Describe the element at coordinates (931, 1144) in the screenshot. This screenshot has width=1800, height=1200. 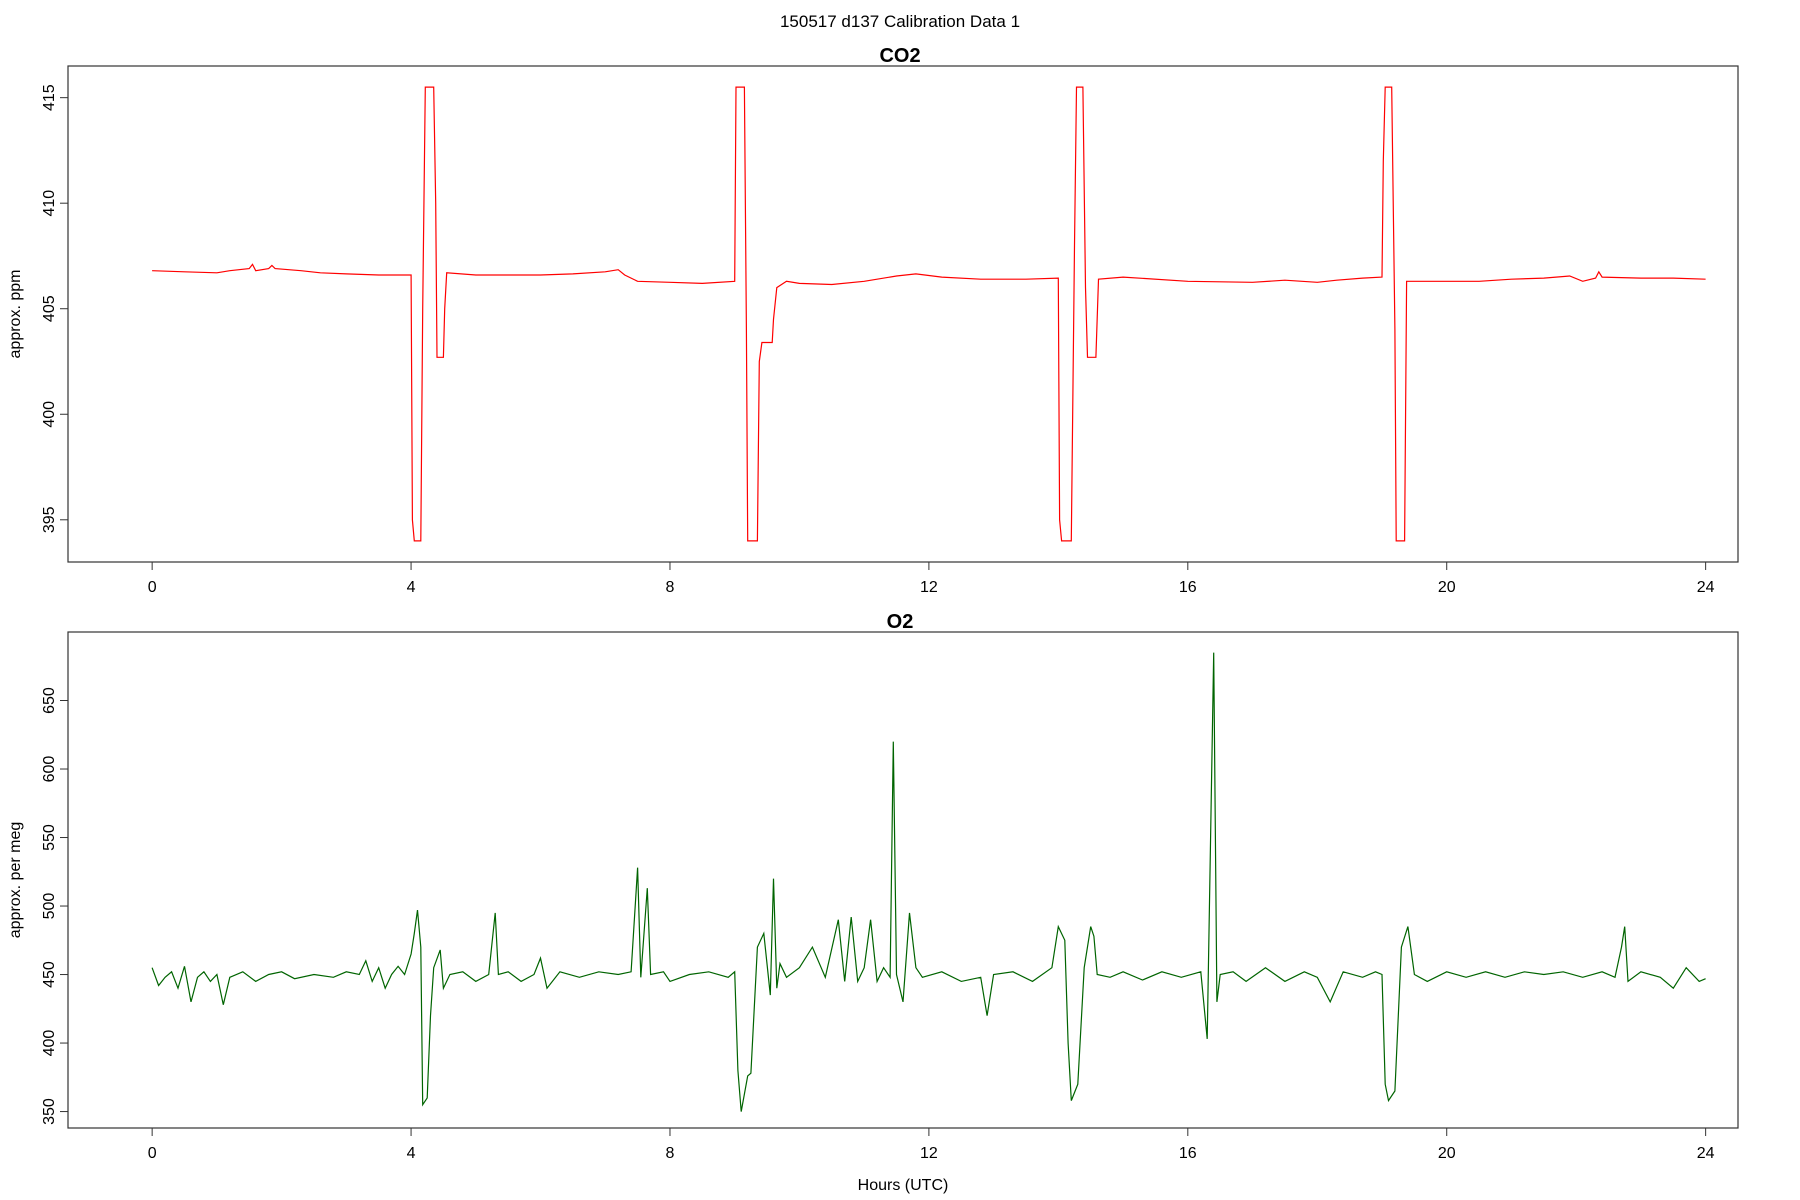
I see `o2-x-axis: 0 4 8 12 16 20 24` at that location.